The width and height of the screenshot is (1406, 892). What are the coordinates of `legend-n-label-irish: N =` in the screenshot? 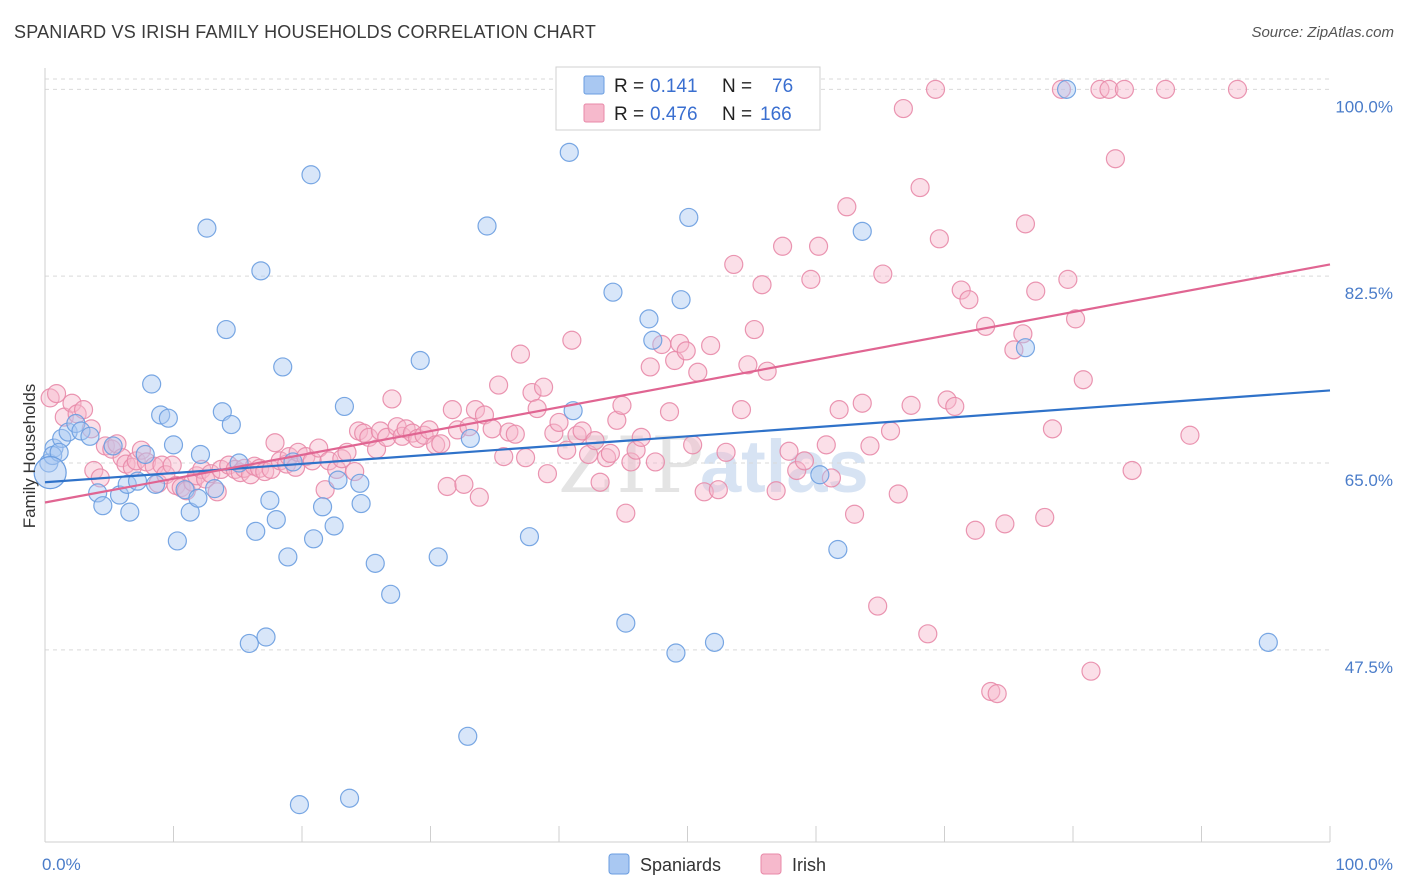 It's located at (737, 114).